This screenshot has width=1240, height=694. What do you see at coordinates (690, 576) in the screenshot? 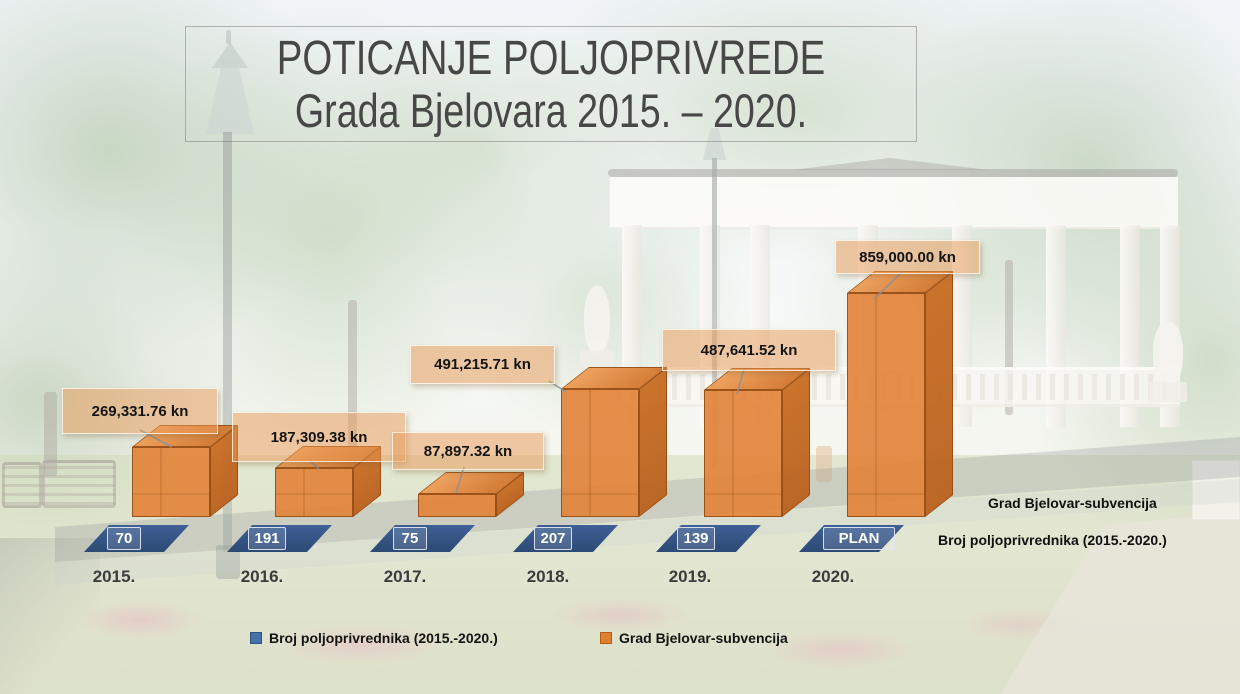
I see `year-label-2019: 2019.` at bounding box center [690, 576].